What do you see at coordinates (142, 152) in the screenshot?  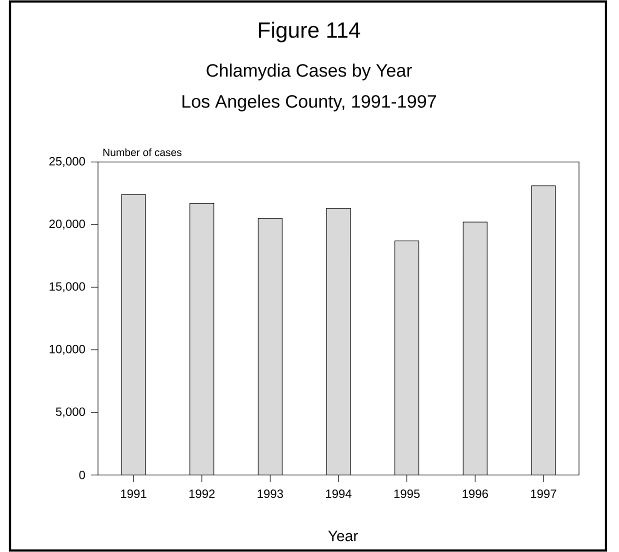 I see `y-axis-title: Number of cases` at bounding box center [142, 152].